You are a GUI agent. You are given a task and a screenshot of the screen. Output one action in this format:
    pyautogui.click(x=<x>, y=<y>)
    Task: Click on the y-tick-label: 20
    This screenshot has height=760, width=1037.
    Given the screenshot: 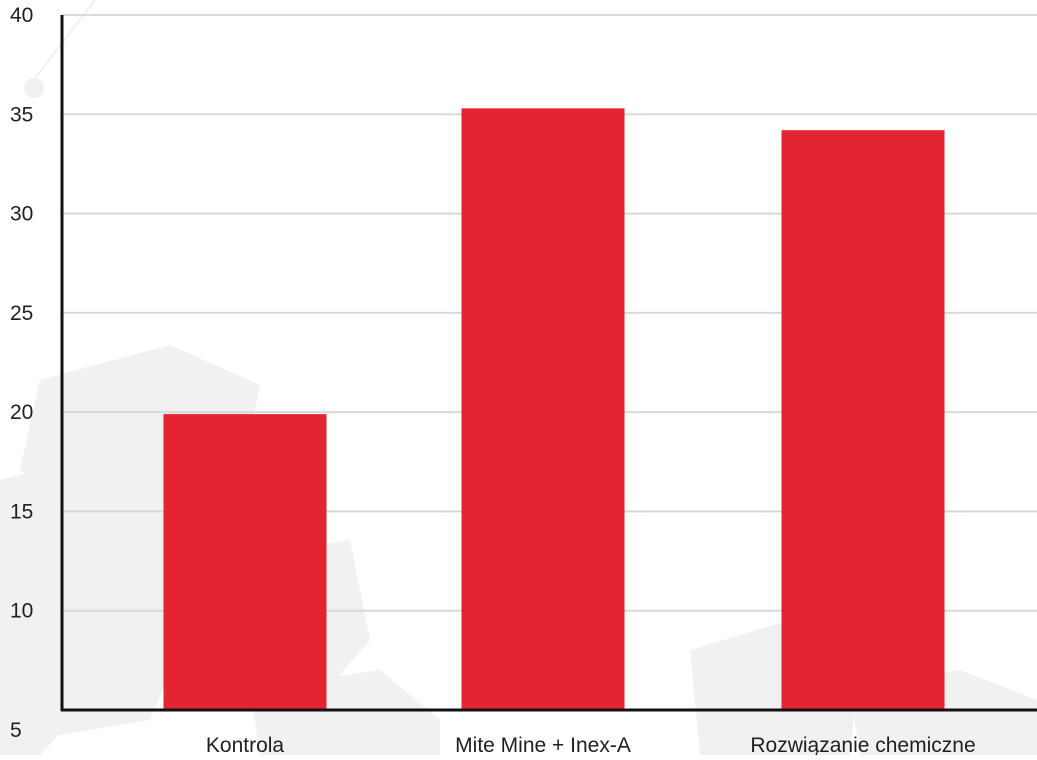 What is the action you would take?
    pyautogui.click(x=21, y=412)
    